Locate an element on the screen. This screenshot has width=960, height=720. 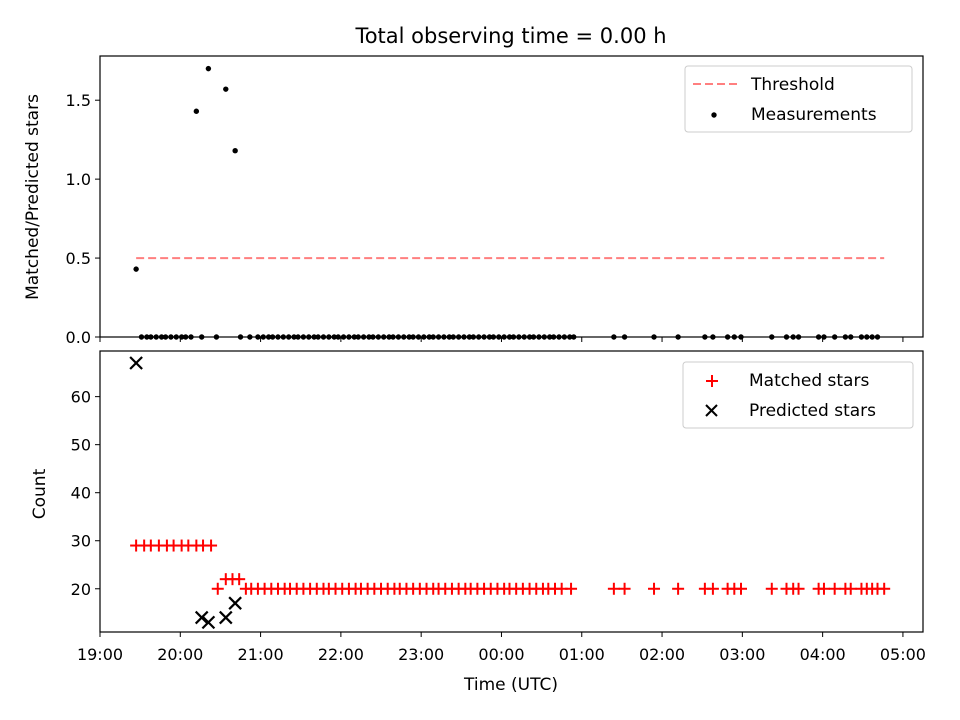
top-y-tick-label: 1.5 is located at coordinates (78, 100).